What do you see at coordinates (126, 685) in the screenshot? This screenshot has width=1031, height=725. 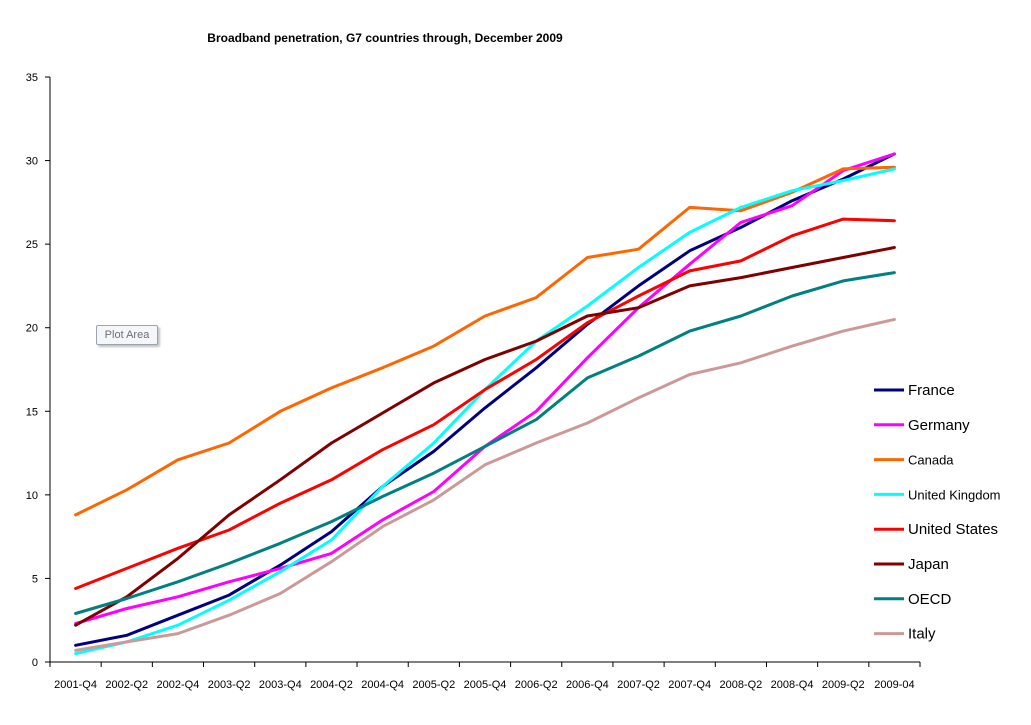 I see `x-tick-label: 2002-Q2` at bounding box center [126, 685].